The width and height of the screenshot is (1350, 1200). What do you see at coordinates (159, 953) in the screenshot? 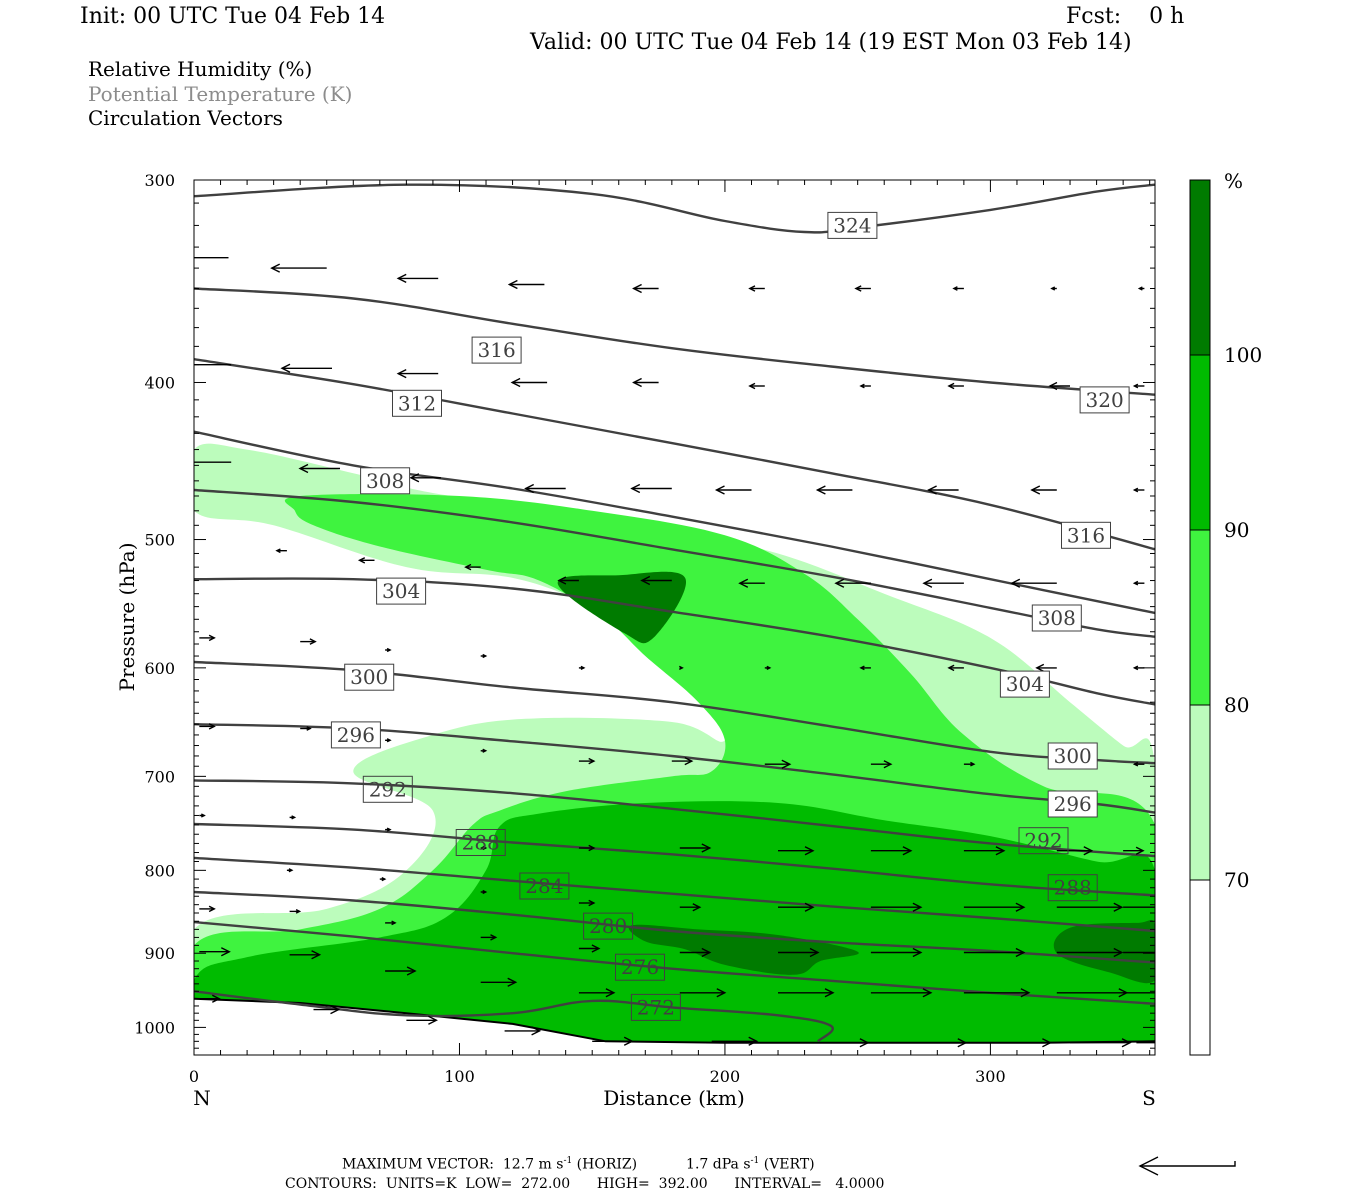
I see `y-tick-label: 900` at bounding box center [159, 953].